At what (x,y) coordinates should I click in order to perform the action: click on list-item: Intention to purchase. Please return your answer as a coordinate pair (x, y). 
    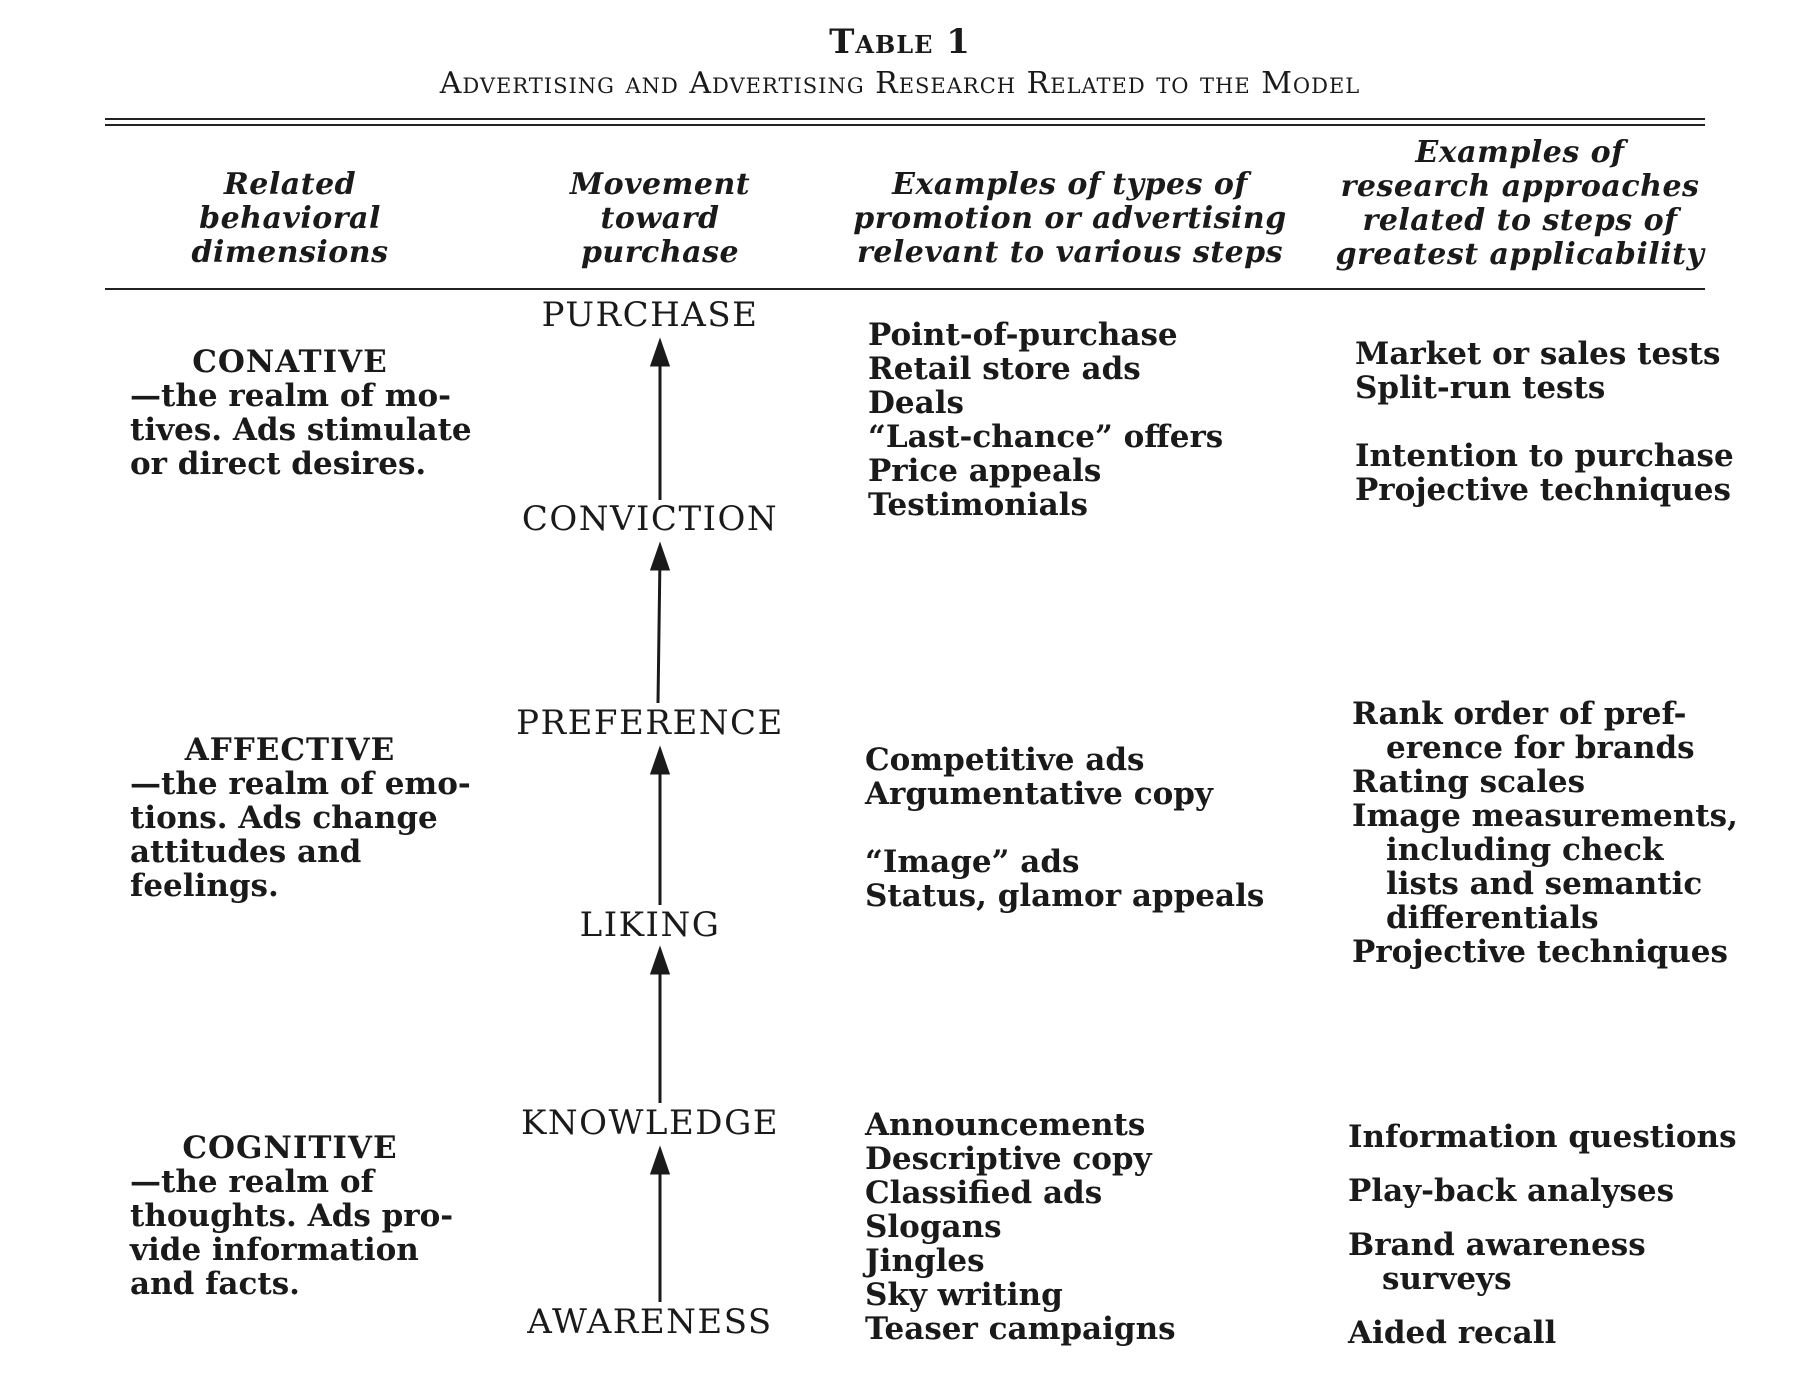
    Looking at the image, I should click on (1544, 456).